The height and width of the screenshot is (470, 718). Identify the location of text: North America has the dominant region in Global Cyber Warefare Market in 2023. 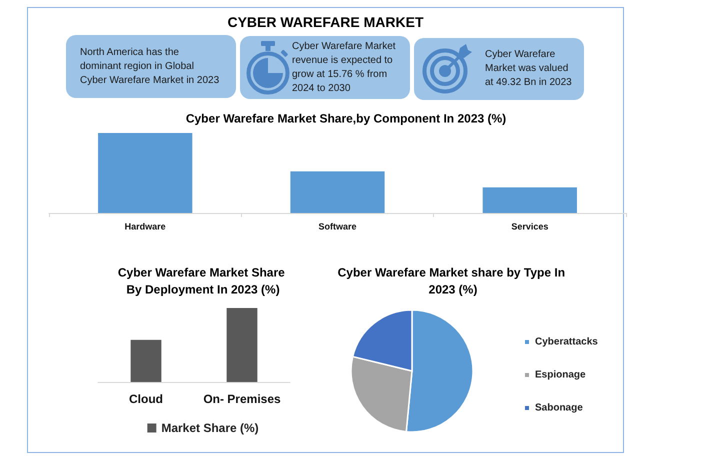
(150, 67).